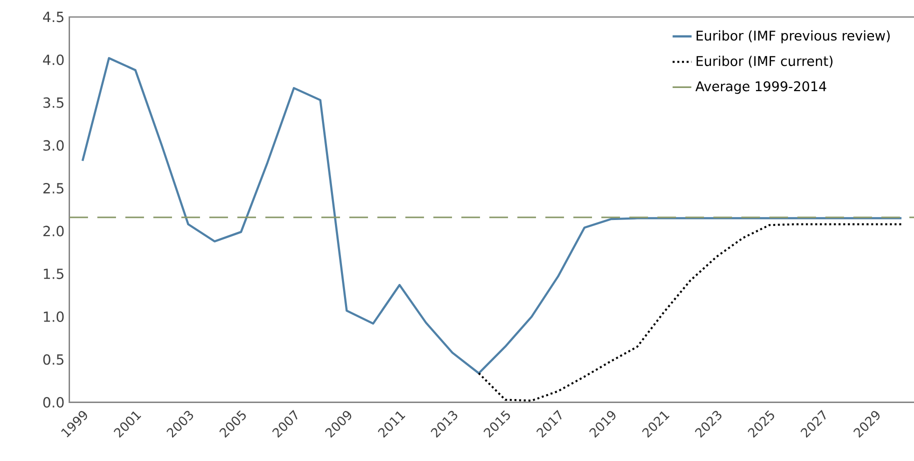 Image resolution: width=914 pixels, height=461 pixels. I want to click on y-tick-label: 0.5, so click(53, 359).